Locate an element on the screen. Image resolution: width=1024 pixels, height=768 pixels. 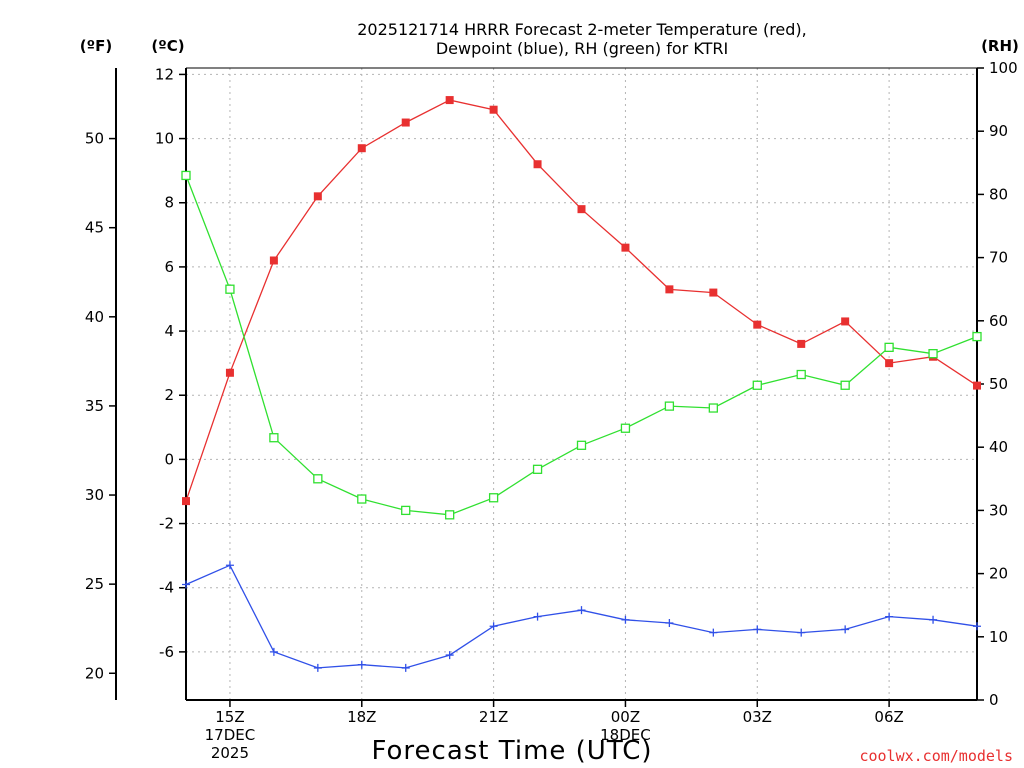
rh-tick-label: 60 is located at coordinates (998, 321).